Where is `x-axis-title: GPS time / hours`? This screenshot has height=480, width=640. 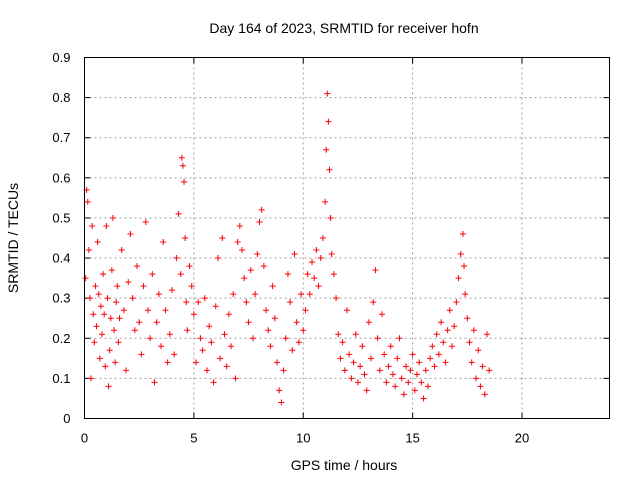 x-axis-title: GPS time / hours is located at coordinates (344, 465).